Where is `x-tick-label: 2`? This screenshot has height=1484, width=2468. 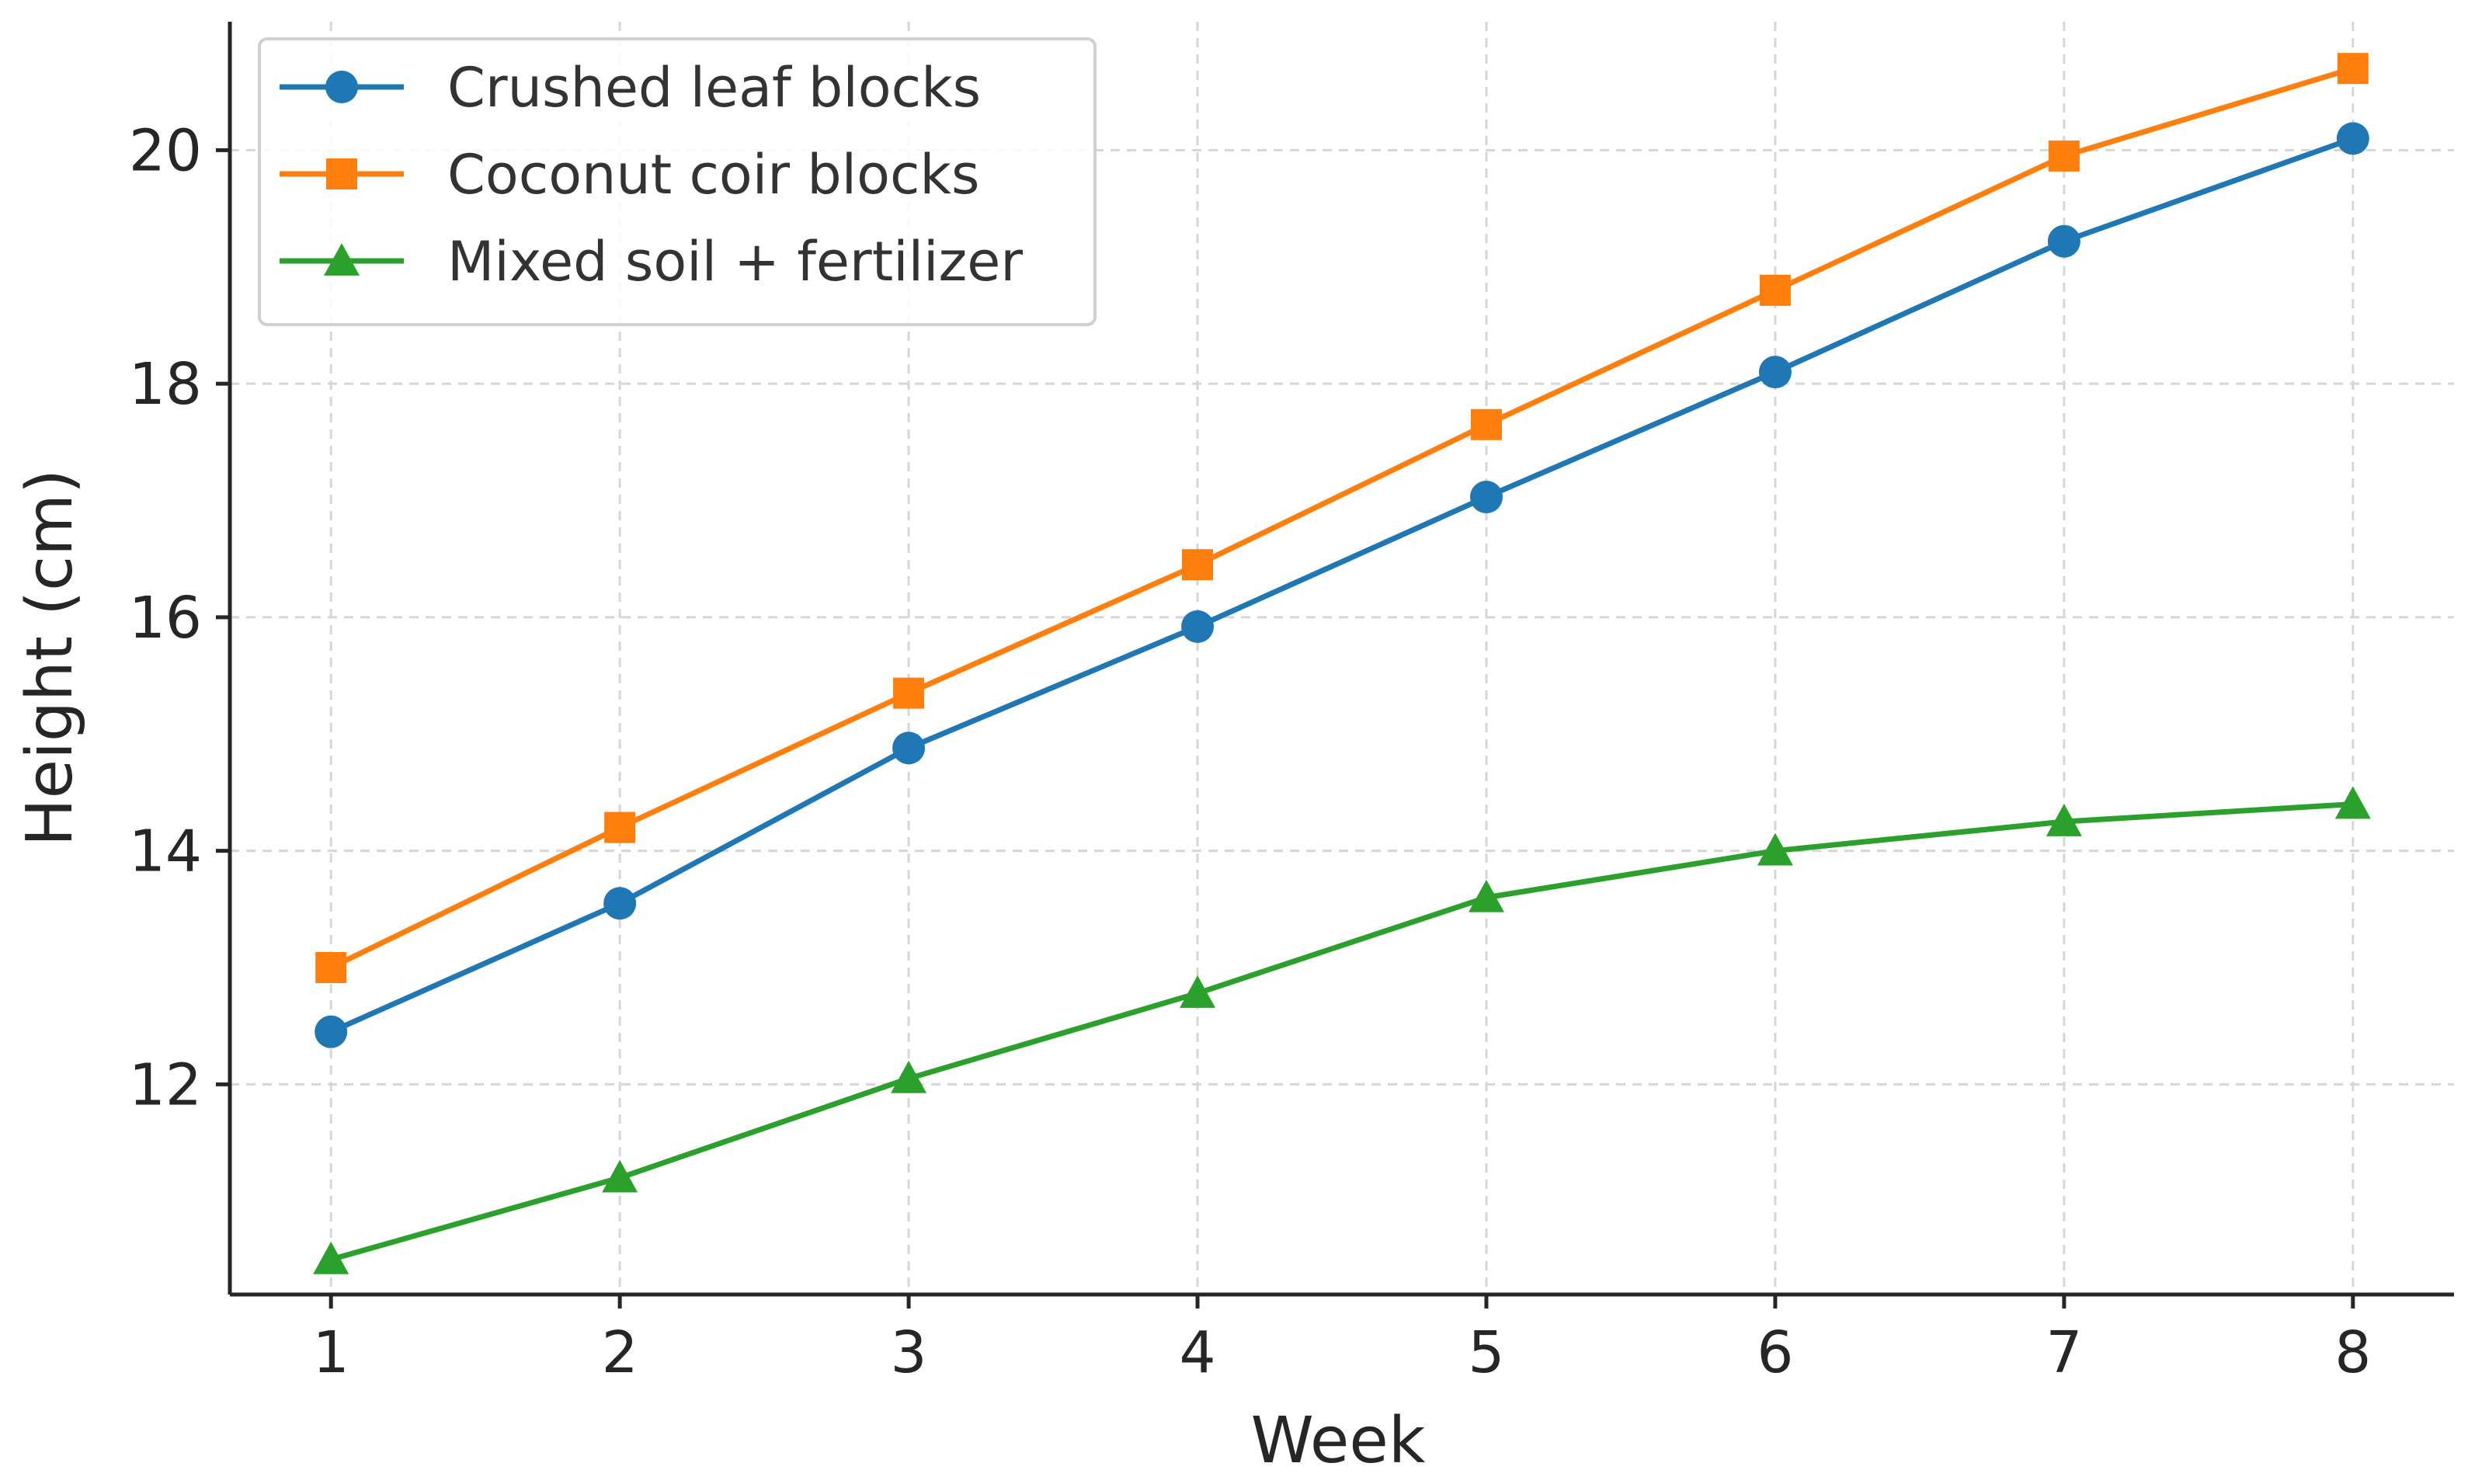
x-tick-label: 2 is located at coordinates (620, 1352).